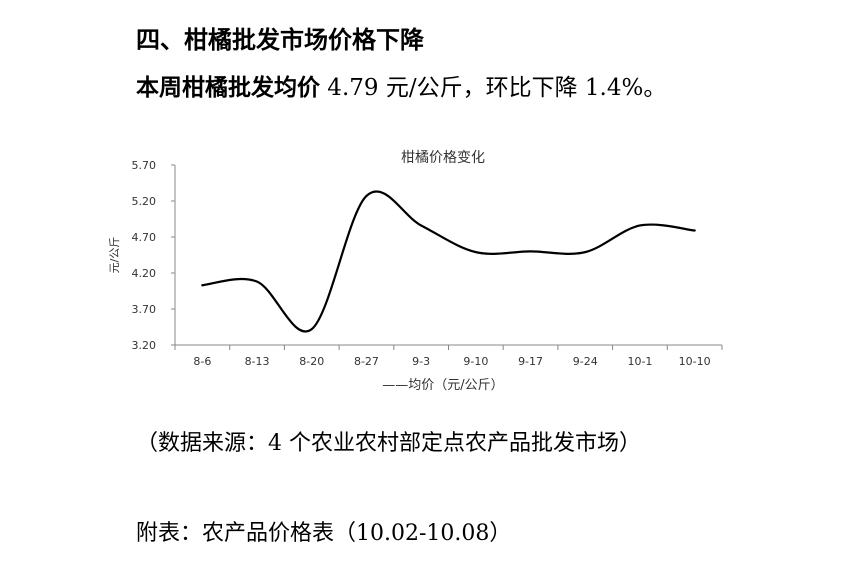 This screenshot has height=563, width=862. Describe the element at coordinates (144, 165) in the screenshot. I see `y-tick-label: 5.70` at that location.